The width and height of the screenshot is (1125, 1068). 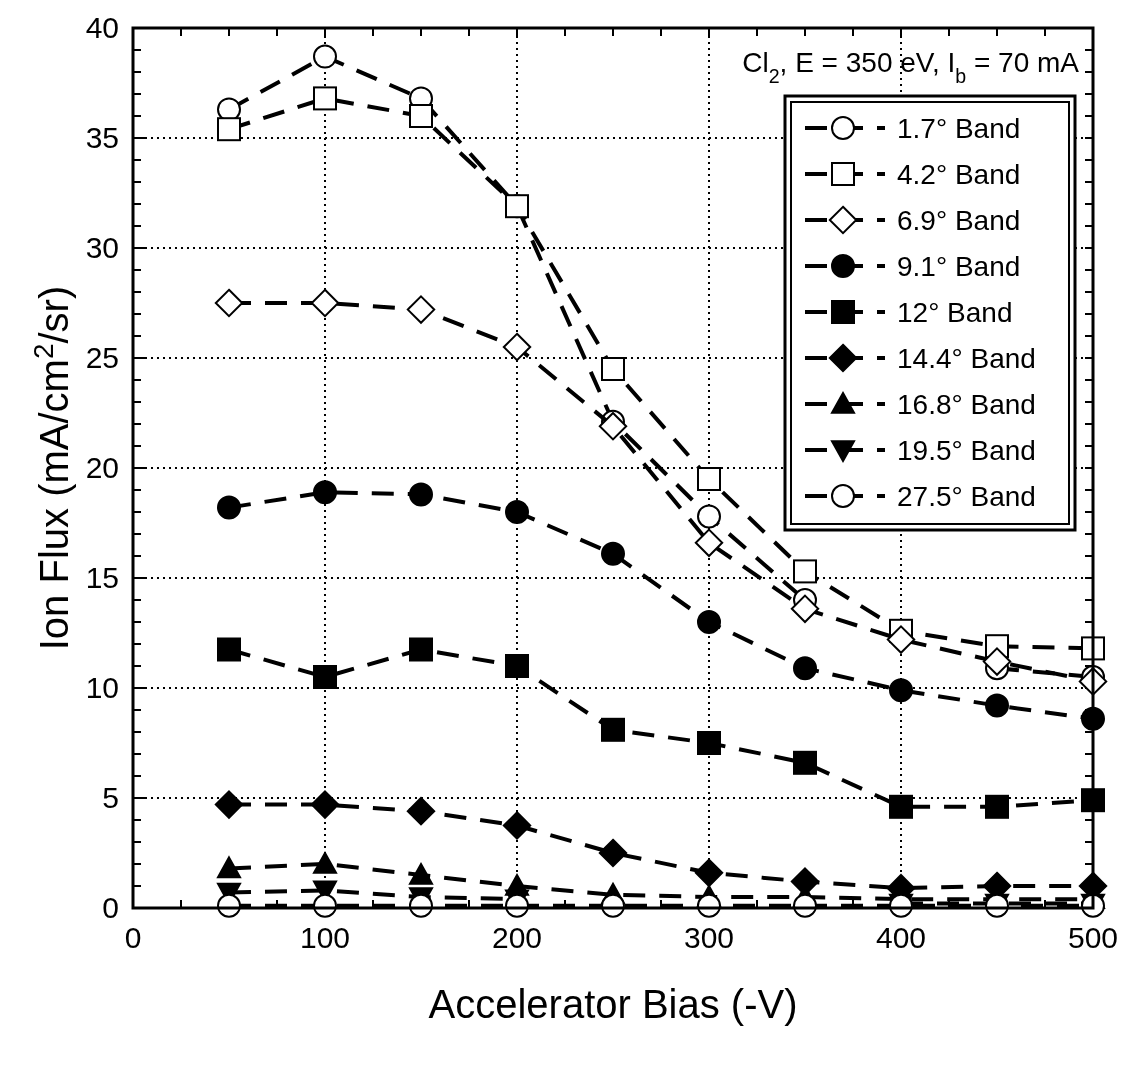 What do you see at coordinates (102, 687) in the screenshot?
I see `y-tick-label: 10` at bounding box center [102, 687].